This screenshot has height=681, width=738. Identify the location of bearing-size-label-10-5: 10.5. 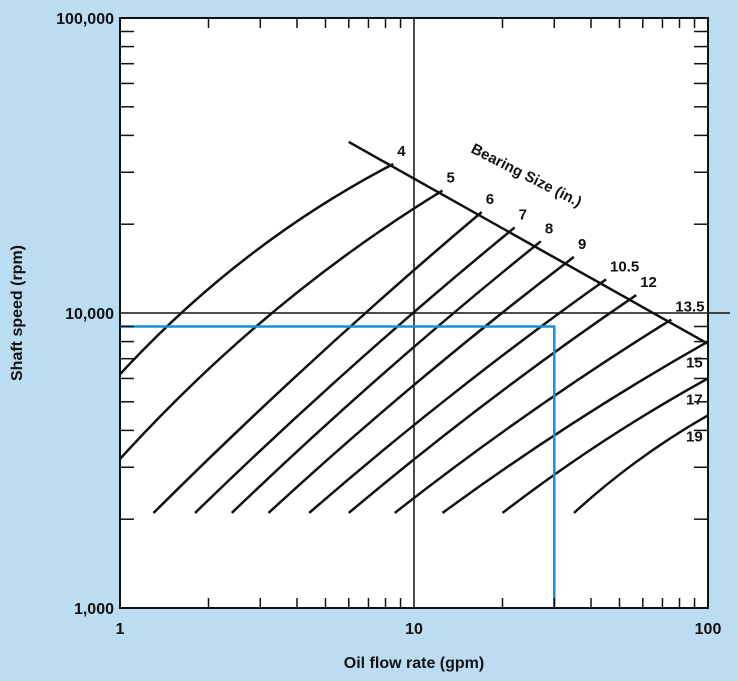
(624, 266).